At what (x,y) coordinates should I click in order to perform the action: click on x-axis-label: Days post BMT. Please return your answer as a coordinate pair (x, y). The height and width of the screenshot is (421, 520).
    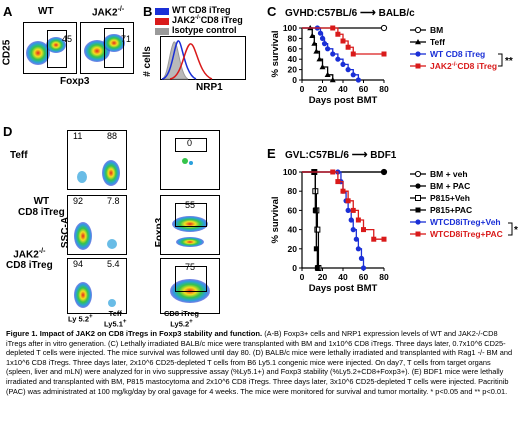
    Looking at the image, I should click on (343, 288).